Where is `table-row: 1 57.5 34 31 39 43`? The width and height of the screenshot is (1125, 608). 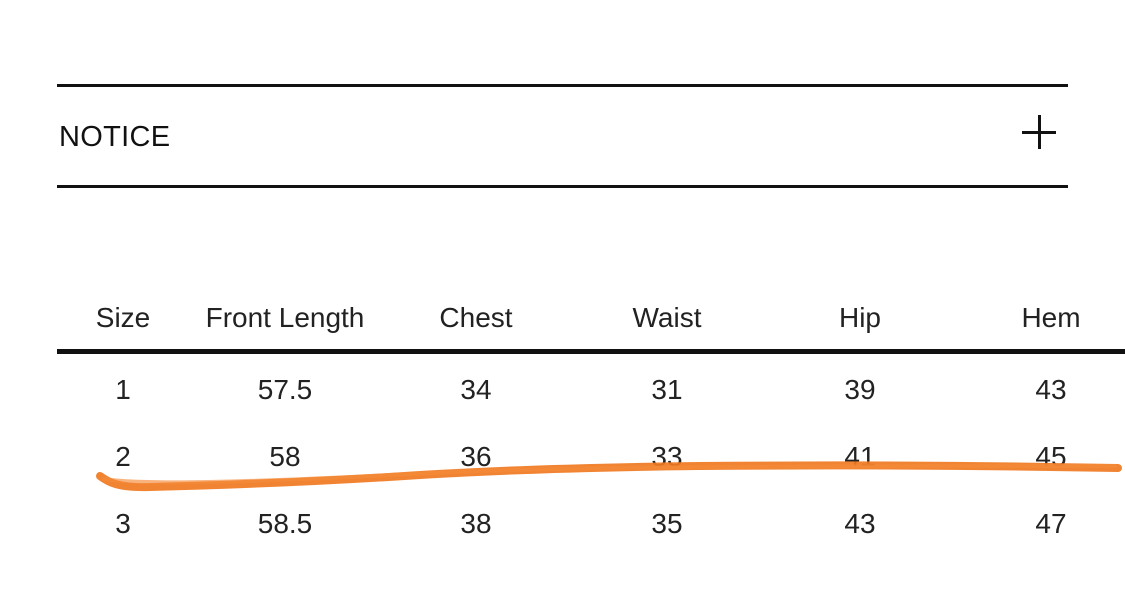
table-row: 1 57.5 34 31 39 43 is located at coordinates (591, 387).